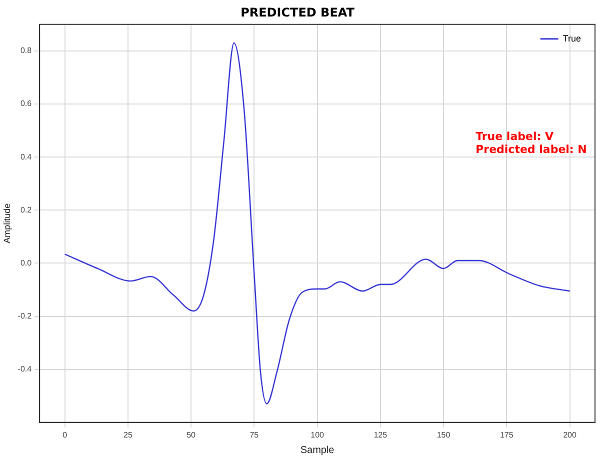  Describe the element at coordinates (507, 435) in the screenshot. I see `x-tick-label: 175` at that location.